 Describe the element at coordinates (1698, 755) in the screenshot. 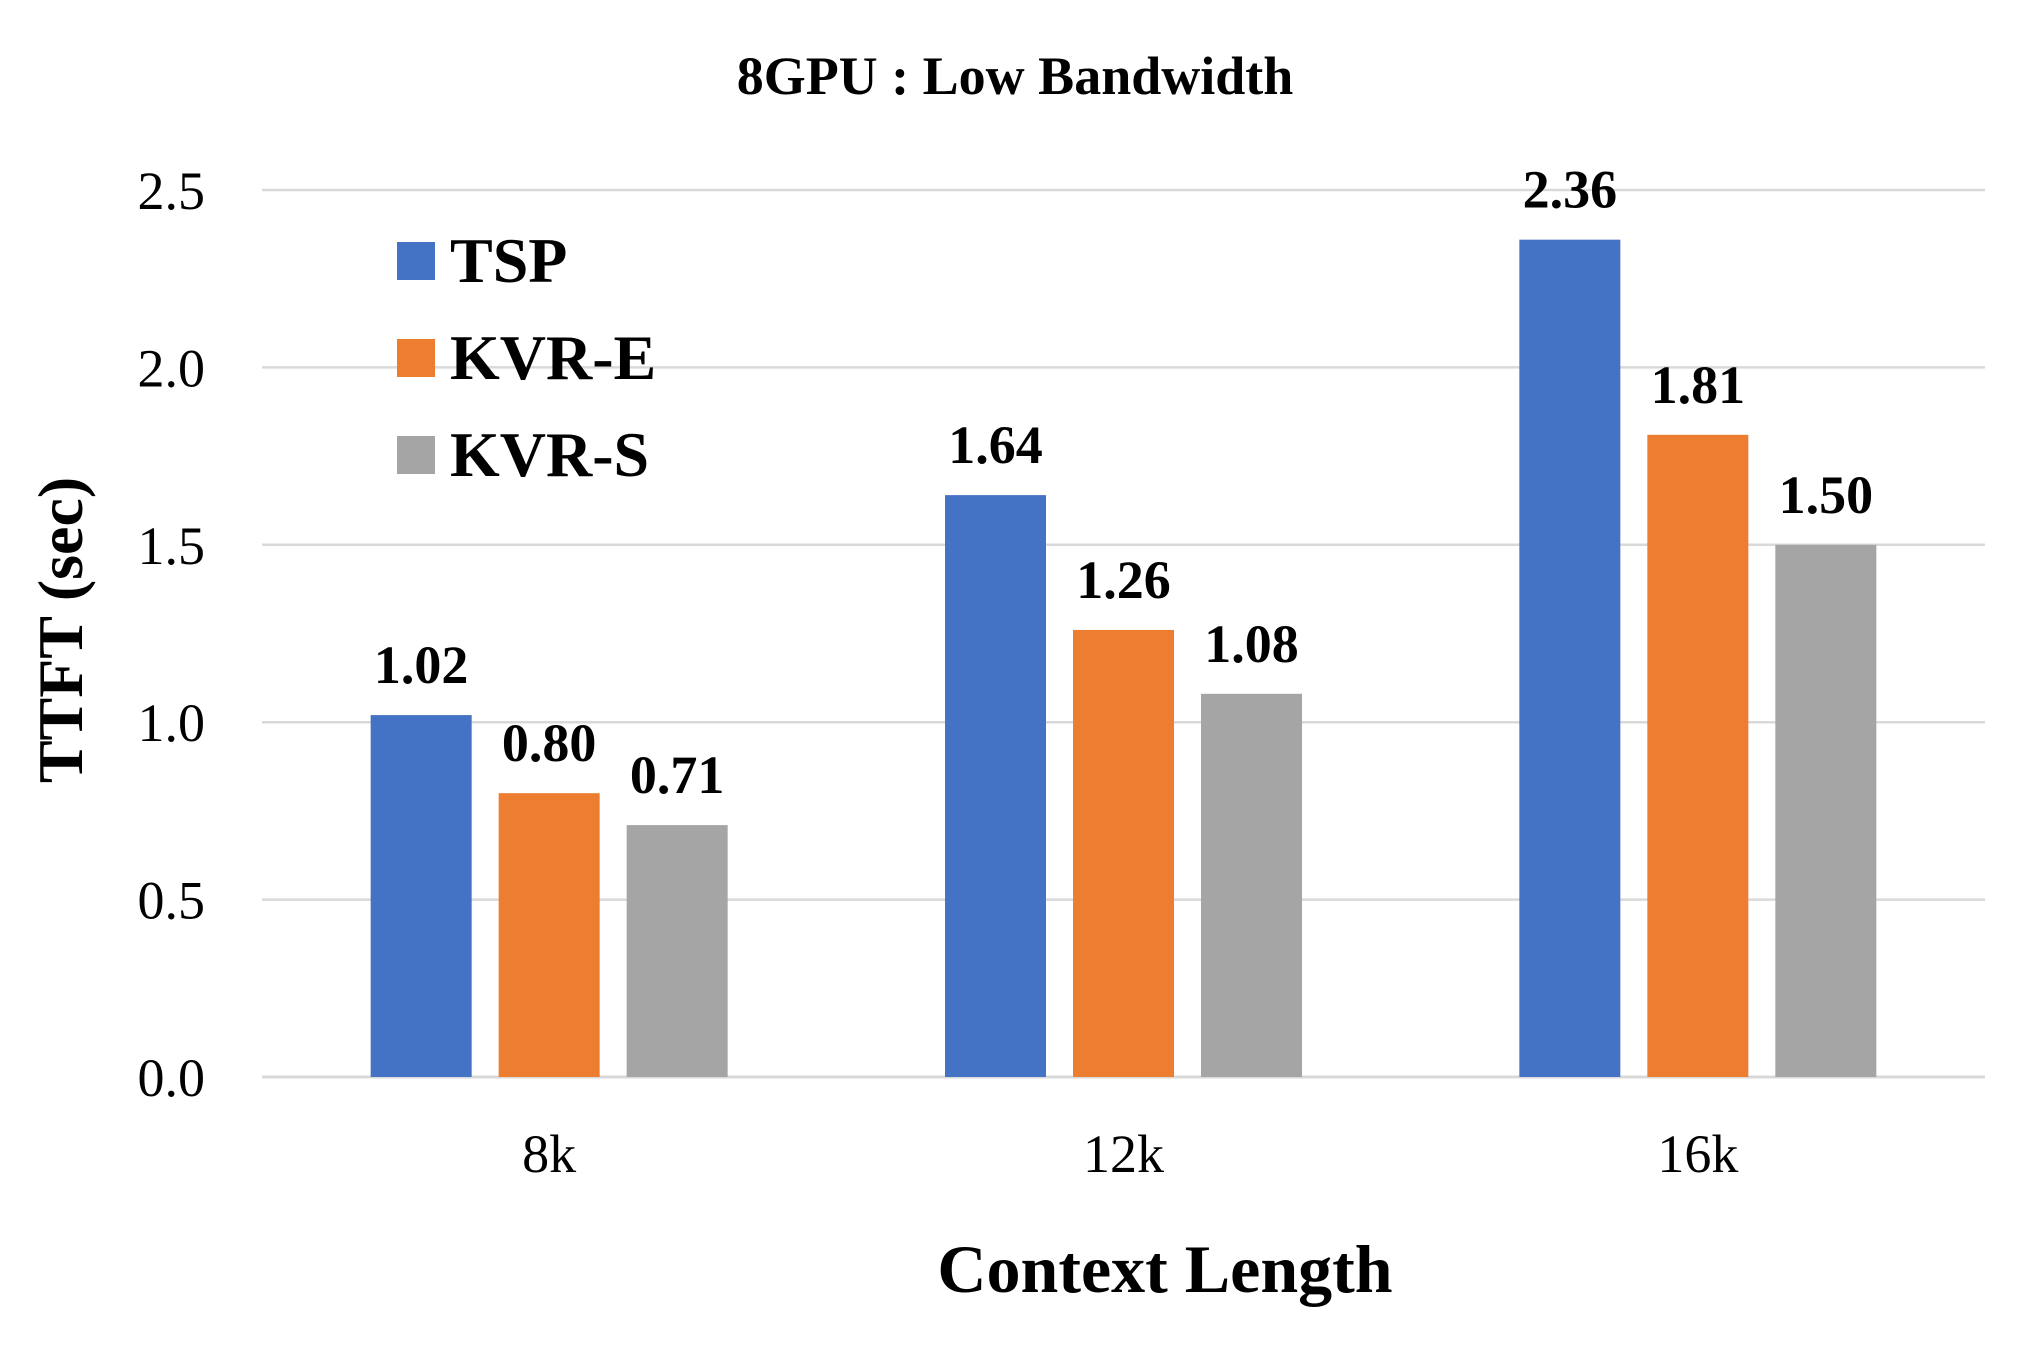

I see `bar-kvr-e-16k` at that location.